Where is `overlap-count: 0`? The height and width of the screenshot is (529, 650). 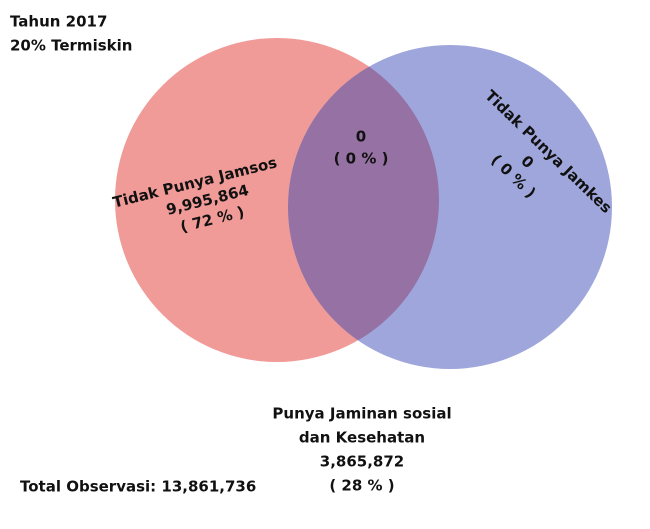
overlap-count: 0 is located at coordinates (361, 137).